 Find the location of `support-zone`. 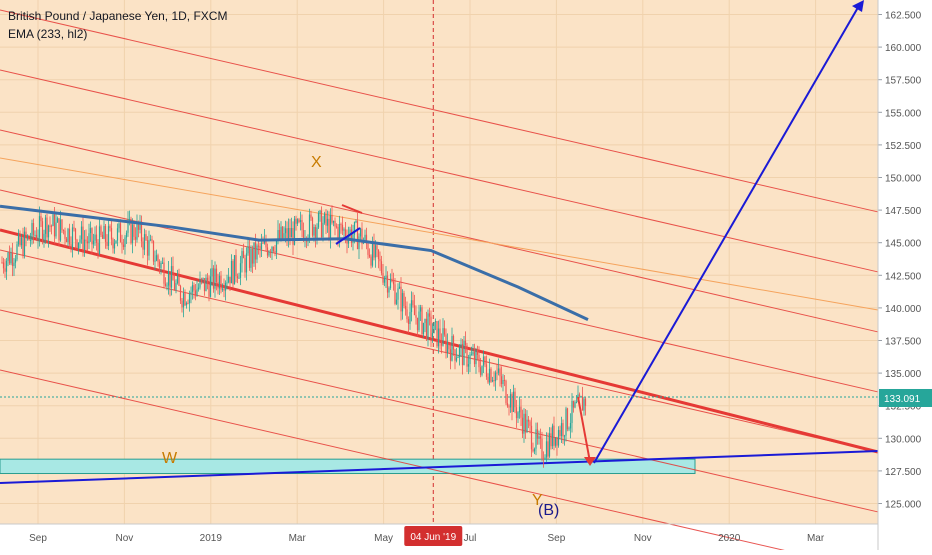

support-zone is located at coordinates (348, 466).